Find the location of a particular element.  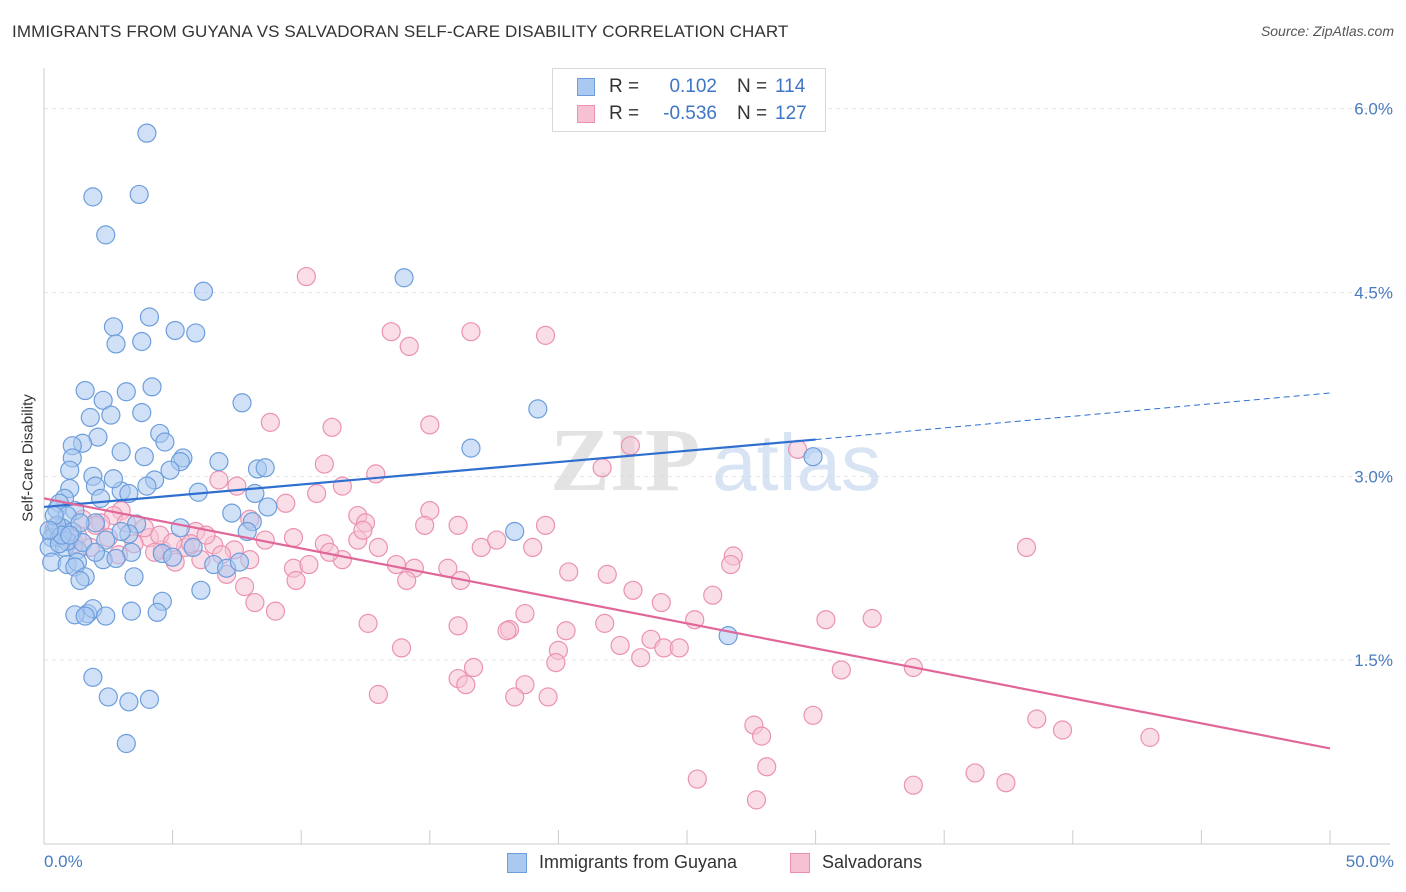

x-tick-min: 0.0% is located at coordinates (63, 861).